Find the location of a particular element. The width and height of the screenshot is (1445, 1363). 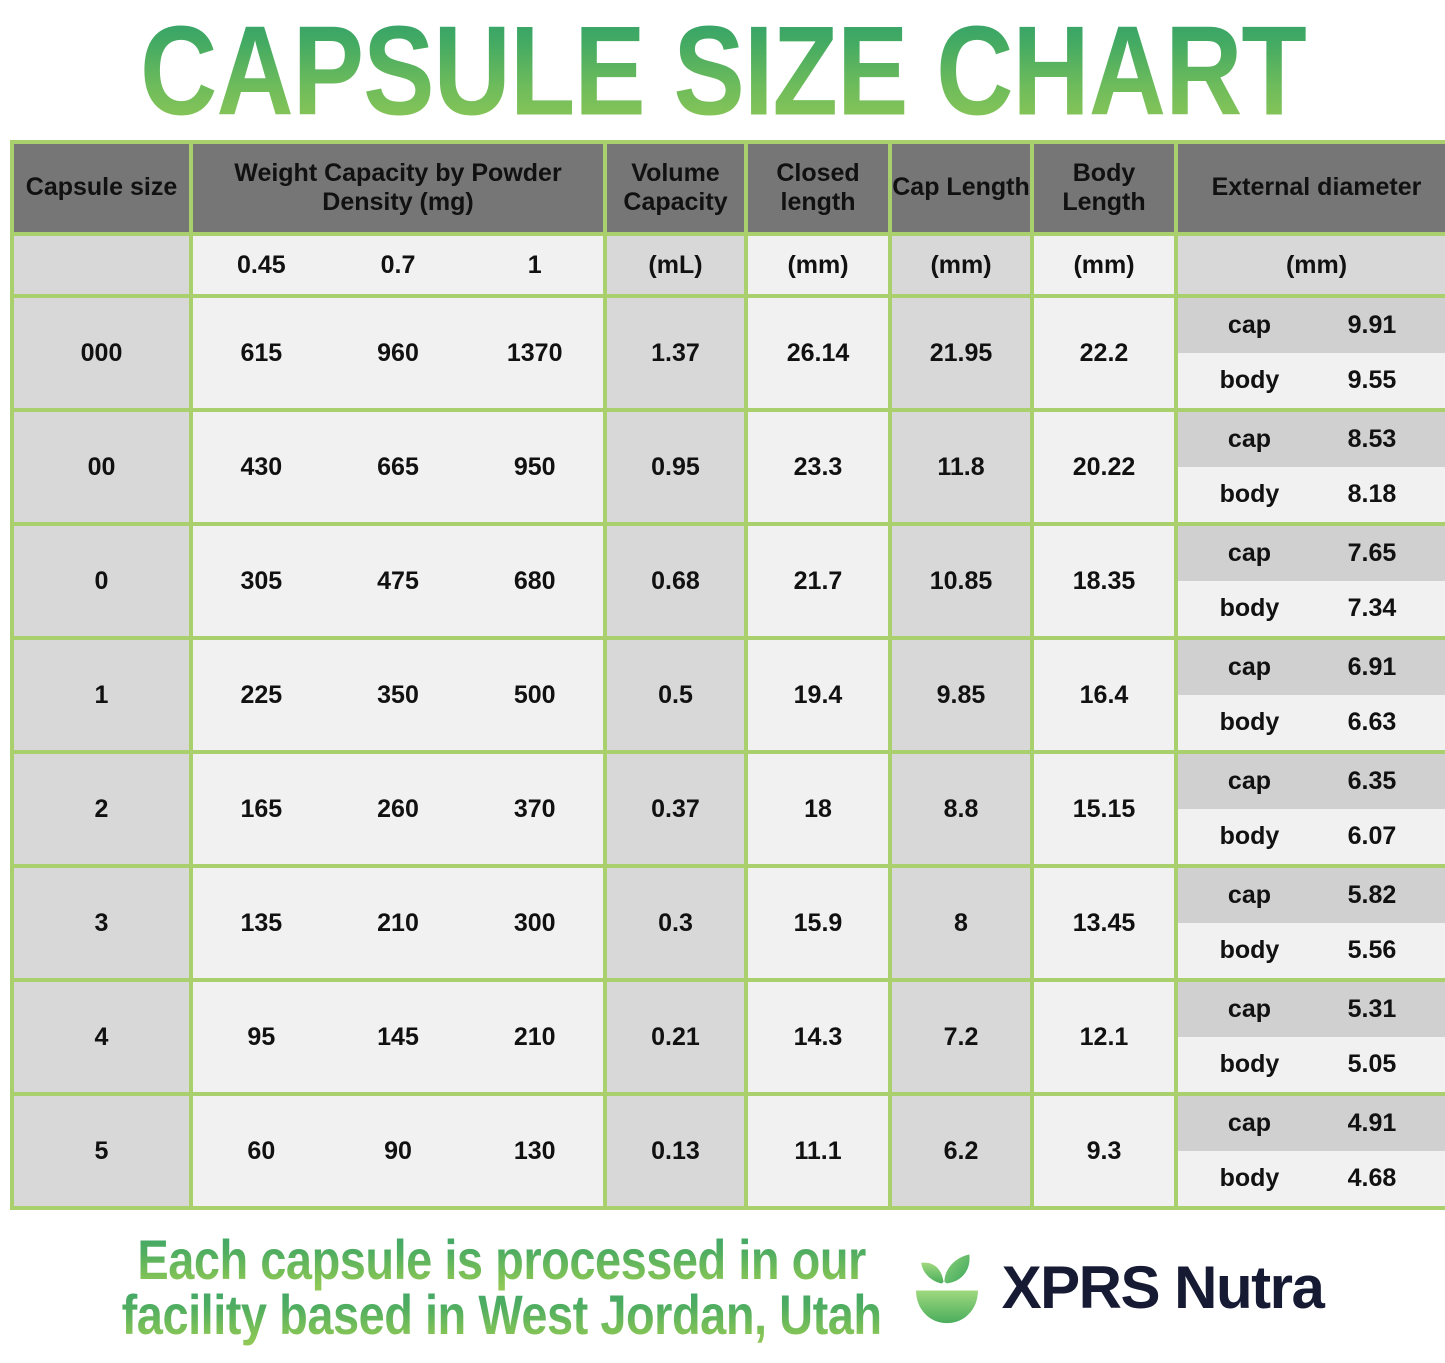

ext-body-row: body 7.34 is located at coordinates (1311, 608).